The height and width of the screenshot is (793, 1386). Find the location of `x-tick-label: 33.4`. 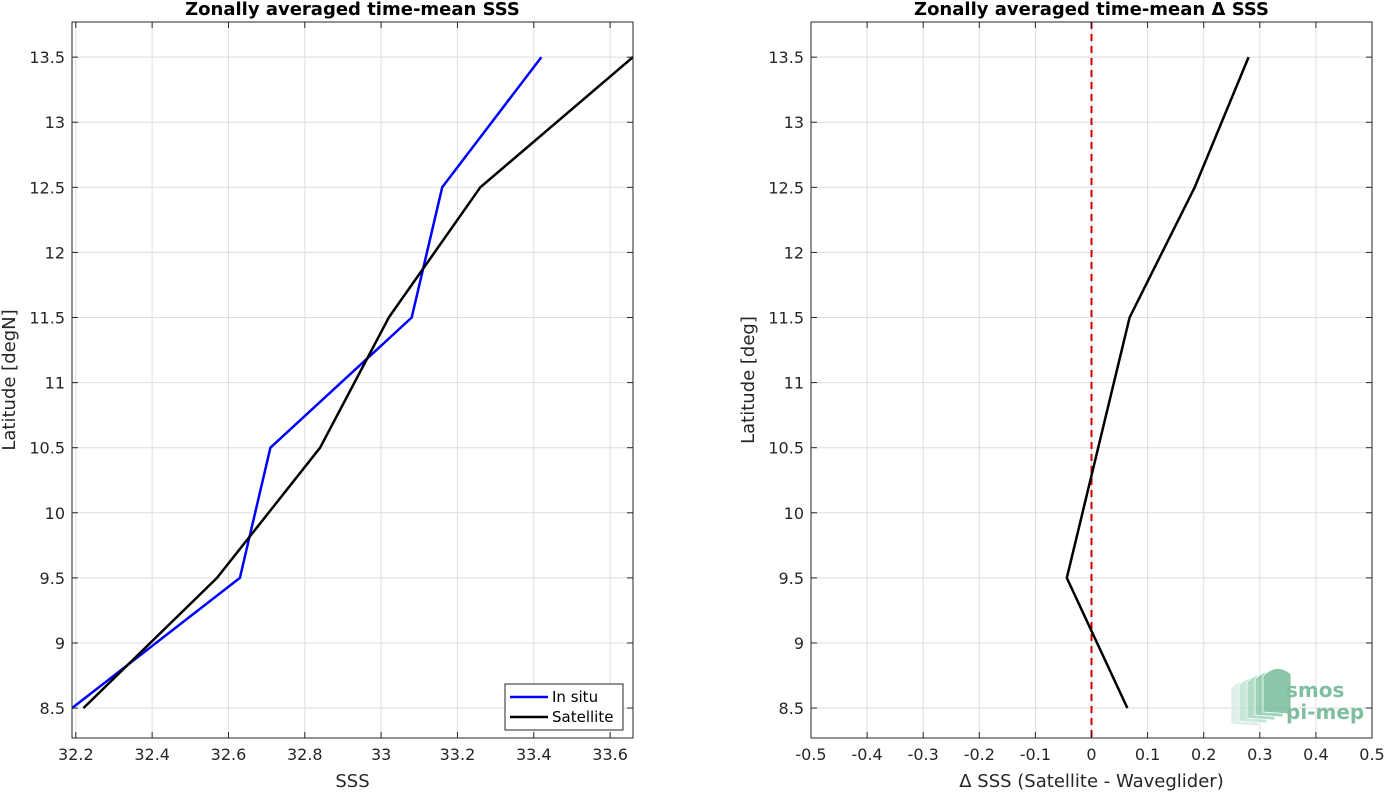

x-tick-label: 33.4 is located at coordinates (534, 754).